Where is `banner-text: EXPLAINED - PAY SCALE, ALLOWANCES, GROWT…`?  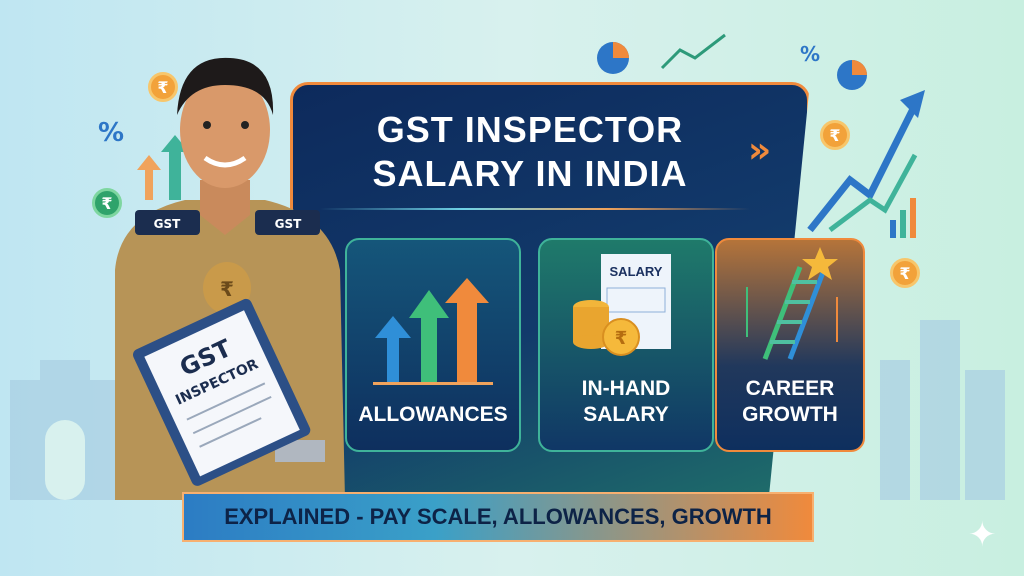
banner-text: EXPLAINED - PAY SCALE, ALLOWANCES, GROWT… is located at coordinates (498, 516).